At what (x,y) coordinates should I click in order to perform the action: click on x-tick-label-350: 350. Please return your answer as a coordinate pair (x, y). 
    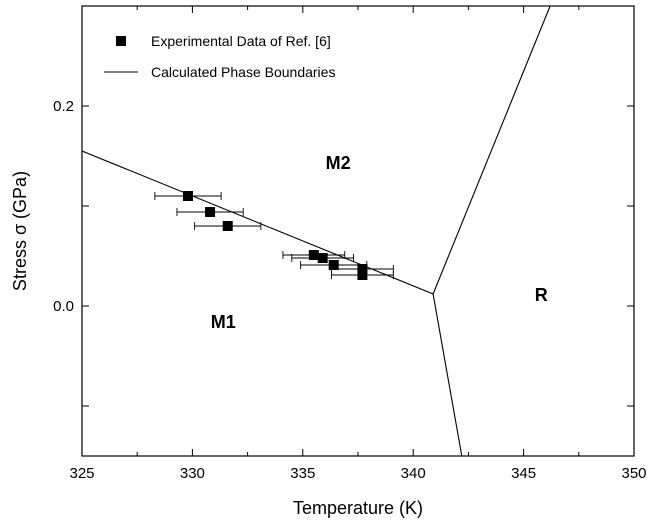
    Looking at the image, I should click on (633, 473).